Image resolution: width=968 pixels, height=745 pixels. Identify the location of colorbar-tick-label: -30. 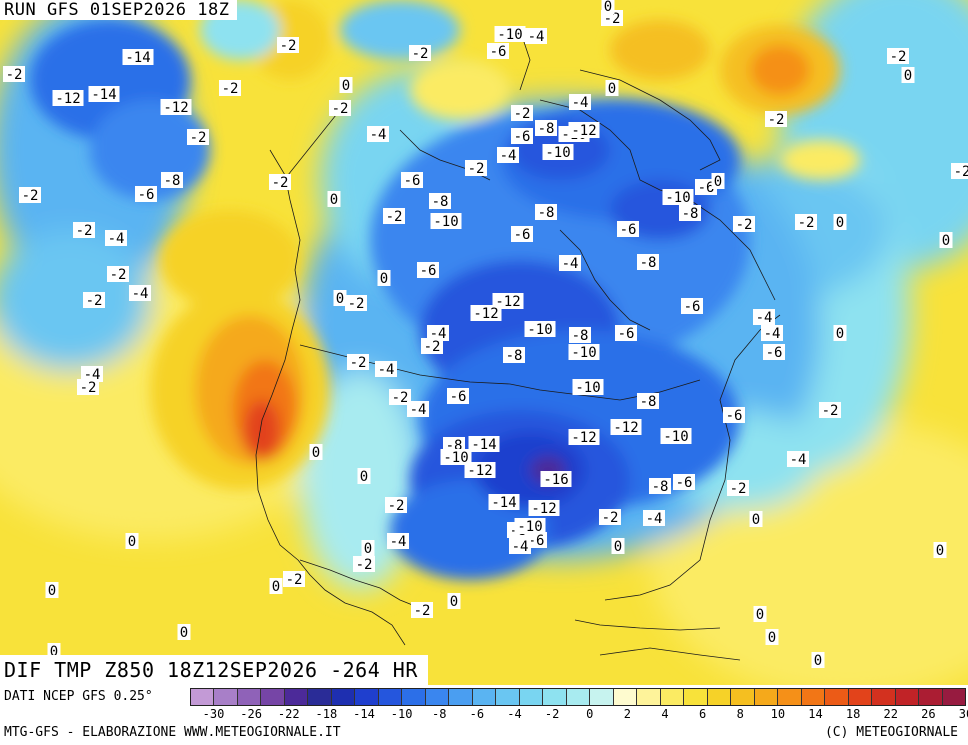
(213, 714).